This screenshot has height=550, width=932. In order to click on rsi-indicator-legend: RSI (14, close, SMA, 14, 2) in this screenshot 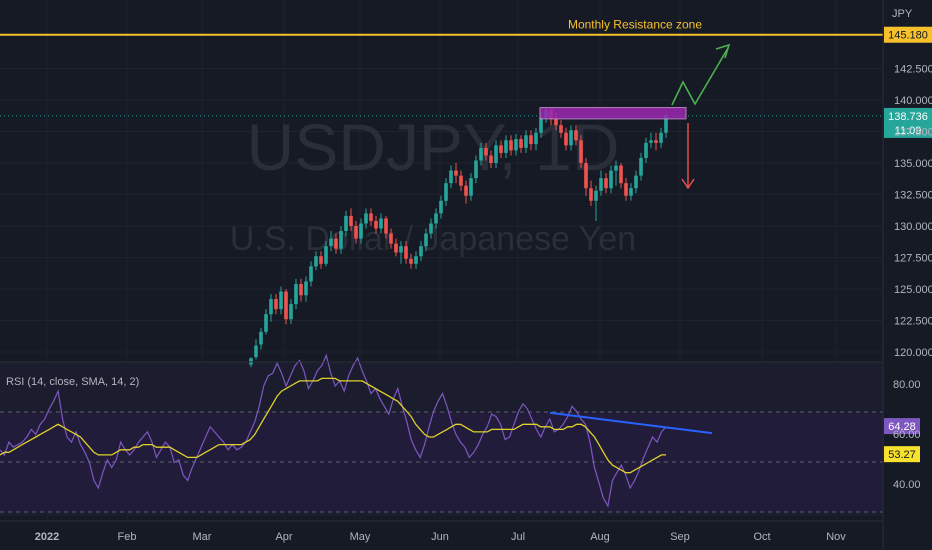, I will do `click(72, 382)`.